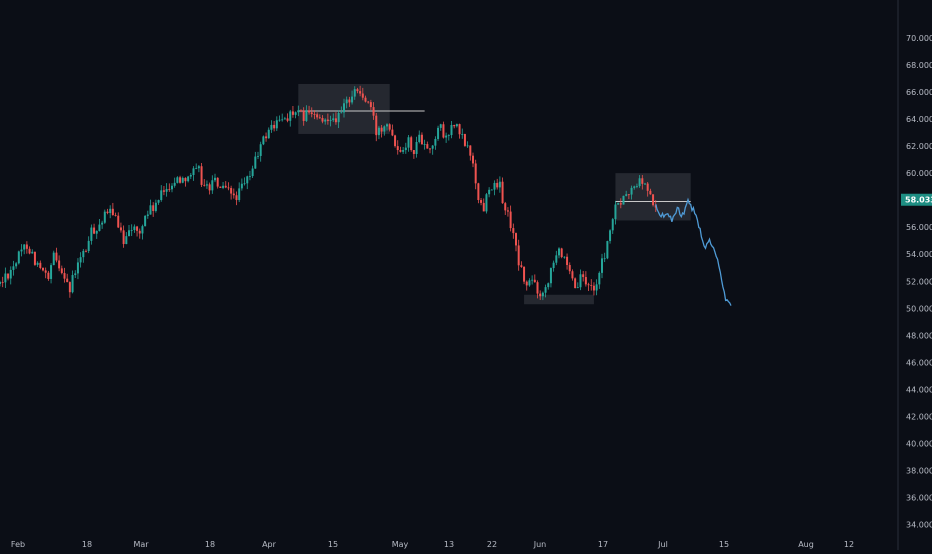 This screenshot has width=932, height=554. Describe the element at coordinates (87, 544) in the screenshot. I see `time-tick-label: 18` at that location.